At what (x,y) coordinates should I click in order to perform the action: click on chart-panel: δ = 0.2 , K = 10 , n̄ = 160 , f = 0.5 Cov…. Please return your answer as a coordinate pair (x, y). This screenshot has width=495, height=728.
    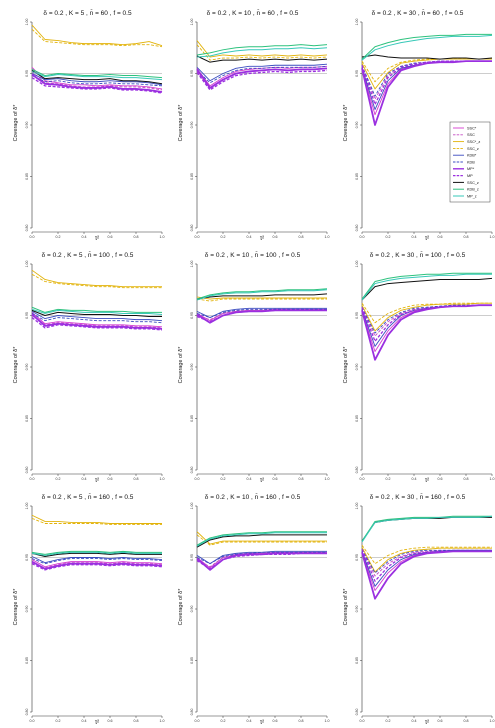
    Looking at the image, I should click on (252, 608).